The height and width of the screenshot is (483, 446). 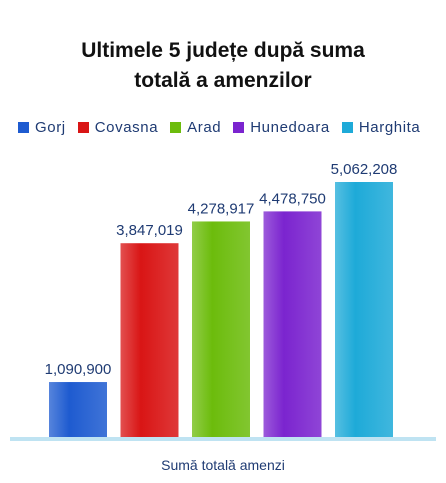 I want to click on legend-item-gorj: Gorj, so click(x=42, y=127).